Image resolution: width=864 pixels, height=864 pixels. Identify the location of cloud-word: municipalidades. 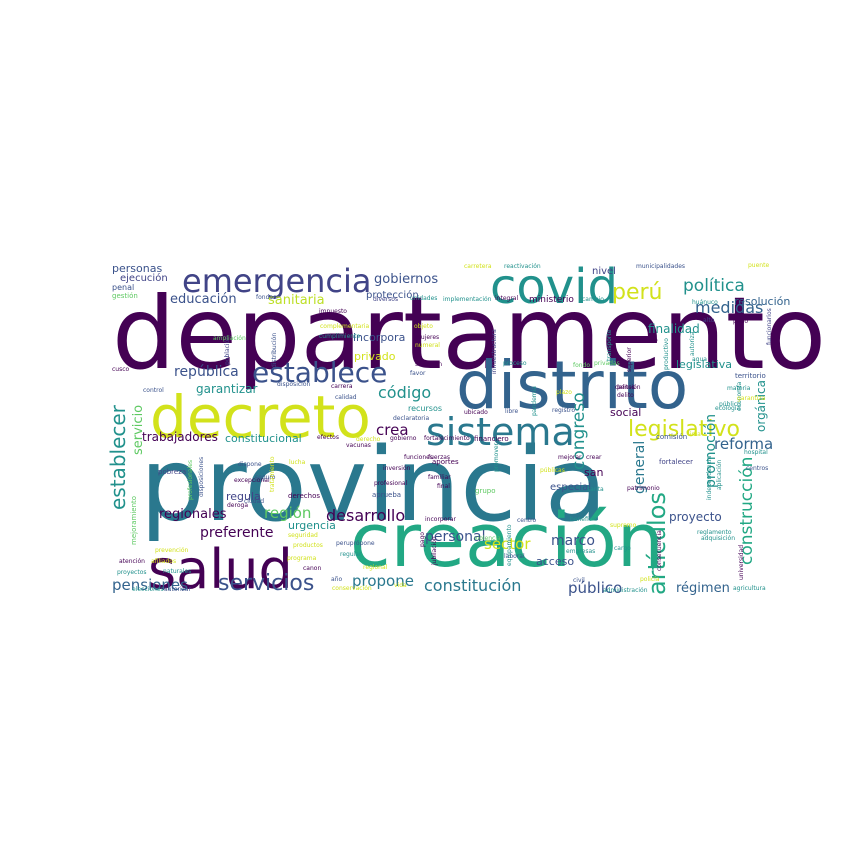
(660, 266).